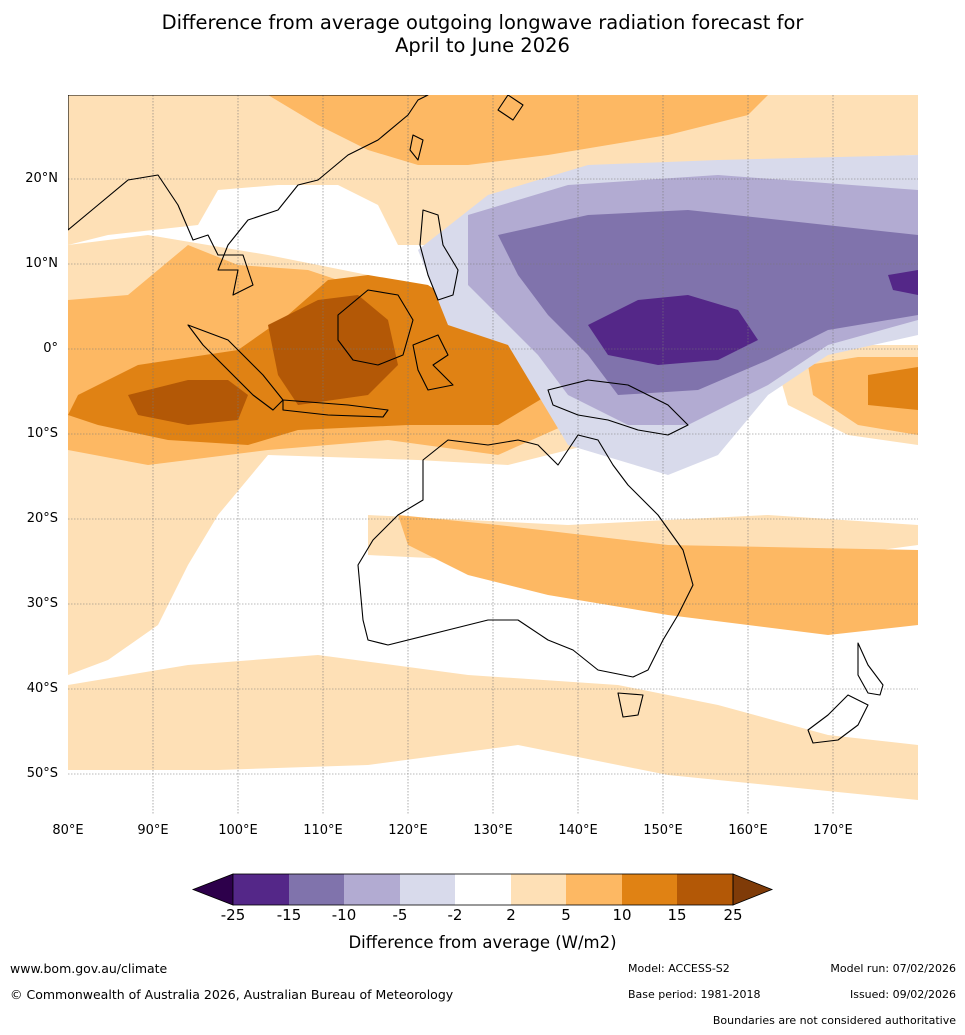 This screenshot has height=1035, width=965. Describe the element at coordinates (68, 830) in the screenshot. I see `lon-label: 80°E` at that location.